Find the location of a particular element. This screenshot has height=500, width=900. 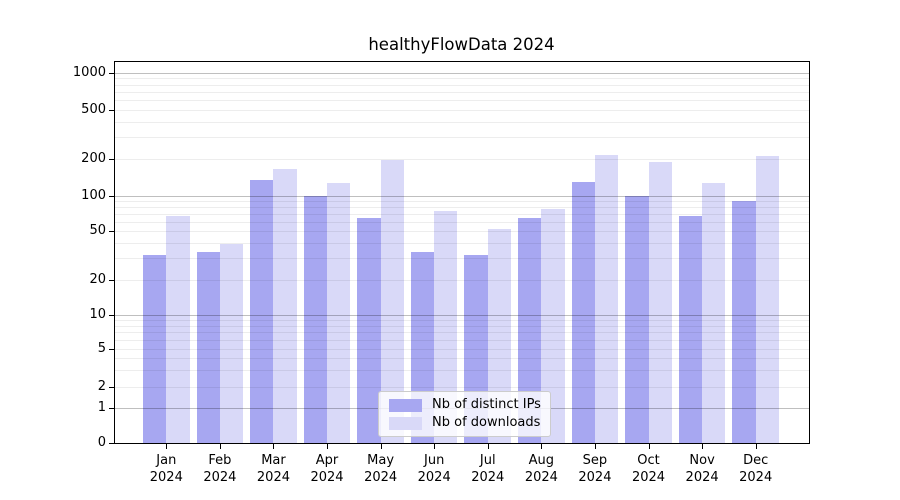

x-tick-label: Jun 2024 is located at coordinates (434, 469).